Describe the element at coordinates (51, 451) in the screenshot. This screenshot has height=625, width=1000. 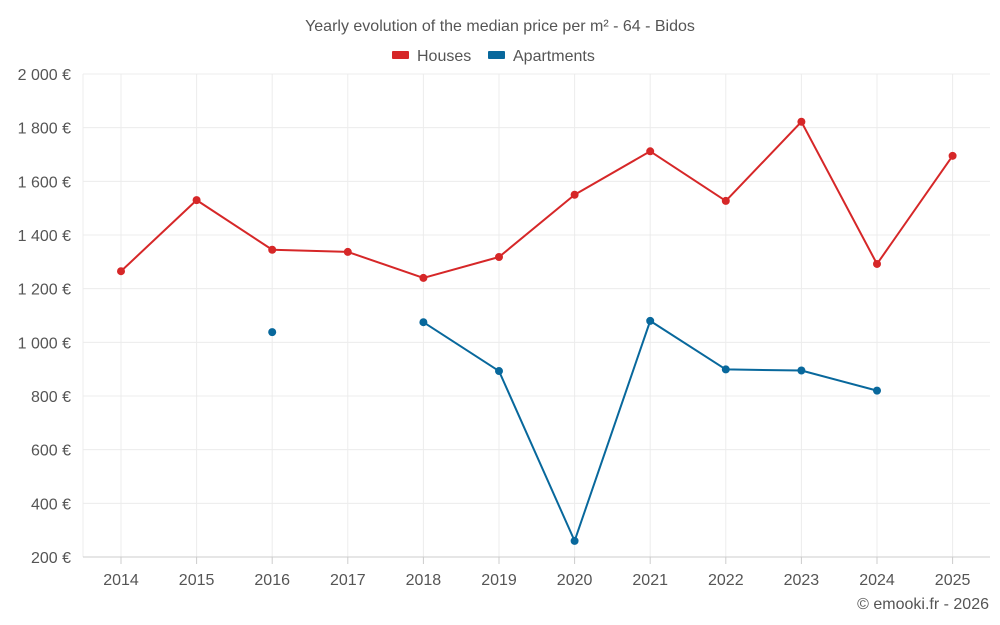
I see `y-tick-label: 600 €` at that location.